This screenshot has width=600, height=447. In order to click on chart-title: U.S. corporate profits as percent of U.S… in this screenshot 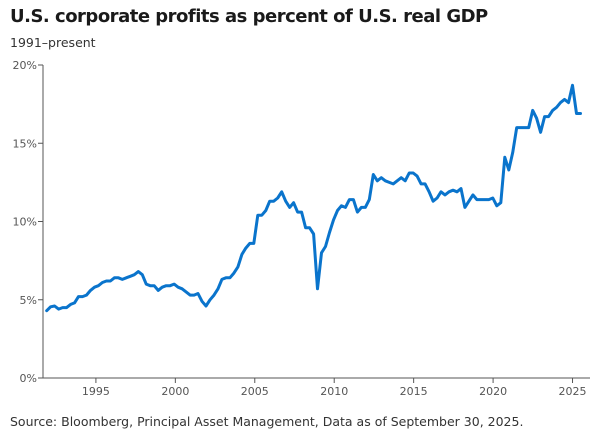, I will do `click(249, 16)`.